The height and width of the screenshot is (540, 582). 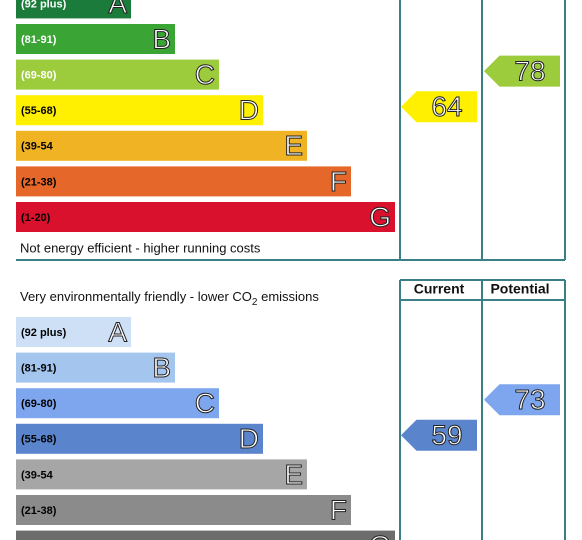 What do you see at coordinates (136, 296) in the screenshot?
I see `header-text: Very environmentally friendly - lower CO` at bounding box center [136, 296].